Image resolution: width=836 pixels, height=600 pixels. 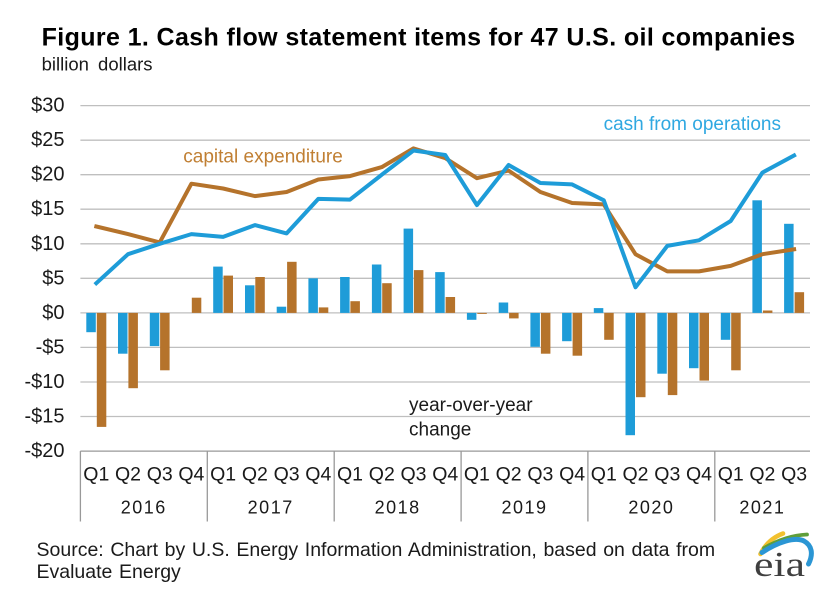 What do you see at coordinates (50, 347) in the screenshot?
I see `svg-text: -$5` at bounding box center [50, 347].